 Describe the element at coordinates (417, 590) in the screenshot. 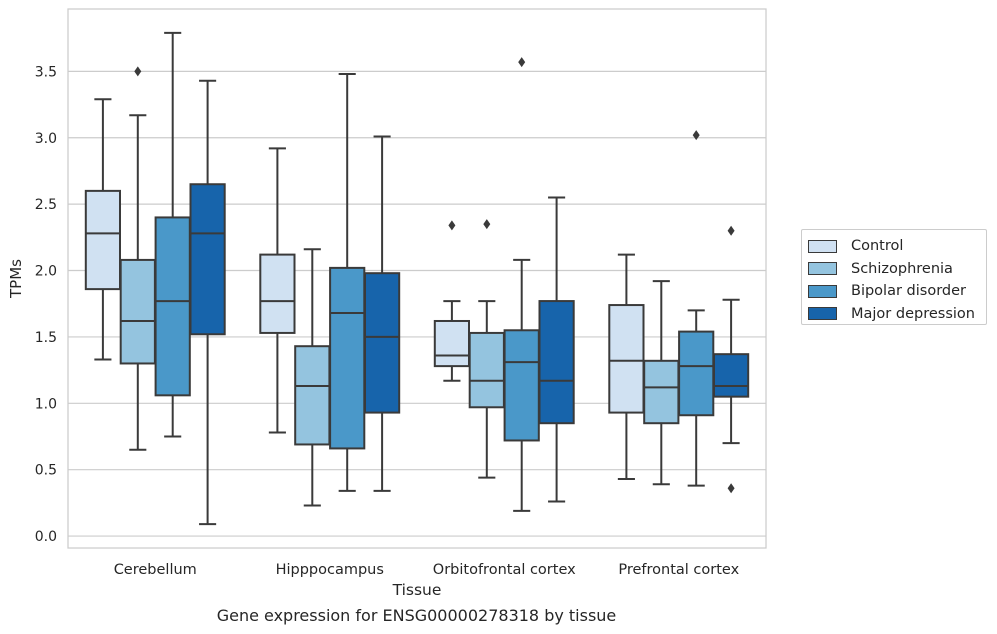

I see `x-axis-label: Tissue` at that location.